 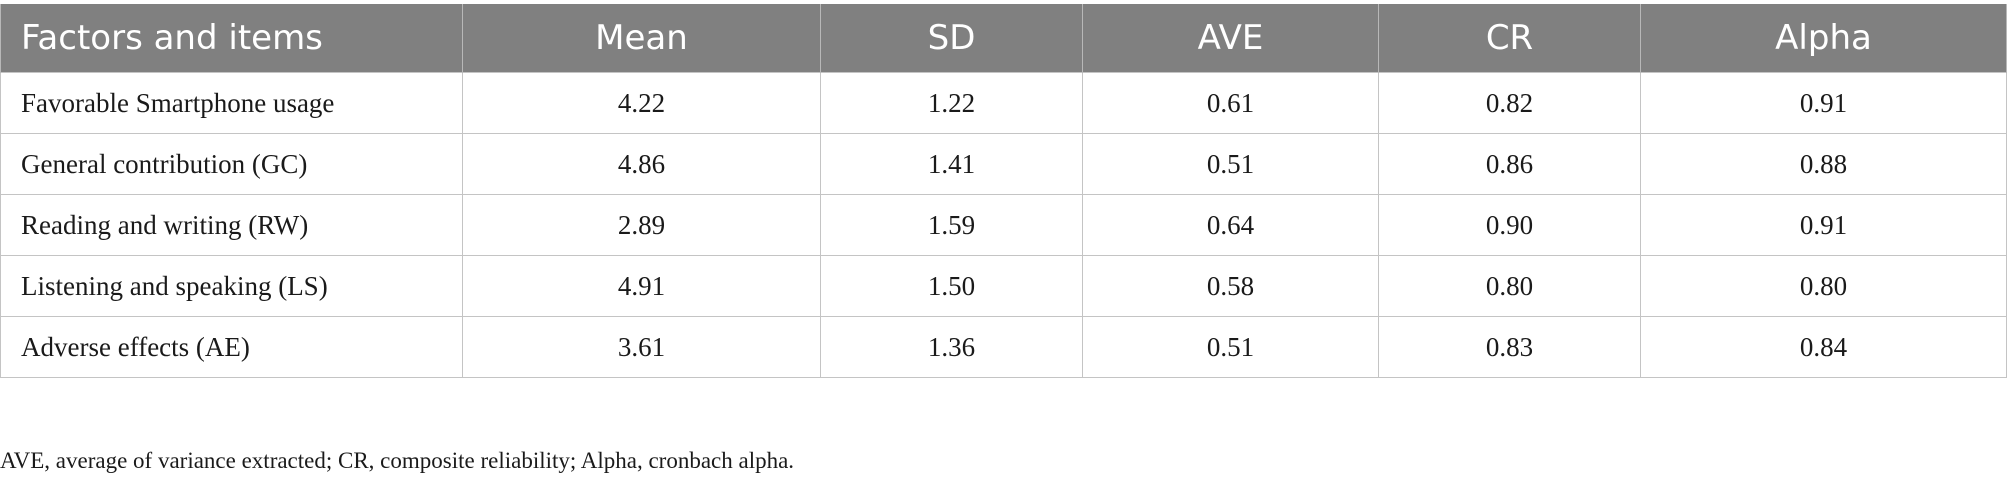 I want to click on column-header-sd: SD, so click(x=951, y=38).